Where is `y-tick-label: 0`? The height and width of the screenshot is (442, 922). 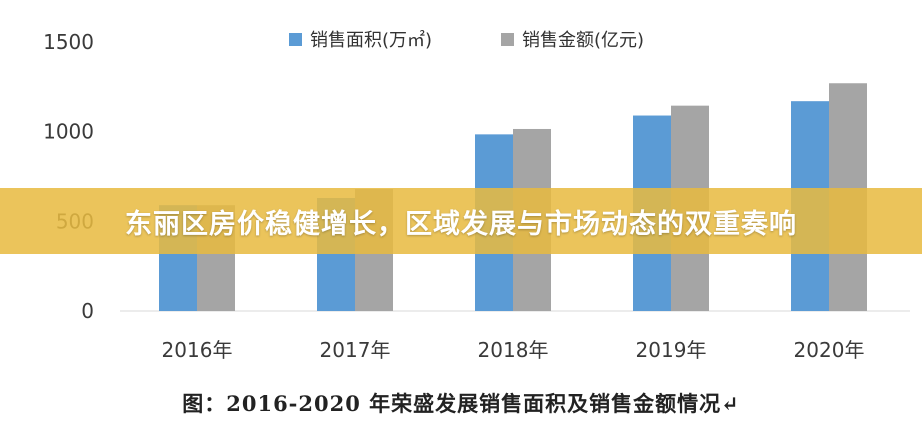 y-tick-label: 0 is located at coordinates (87, 311).